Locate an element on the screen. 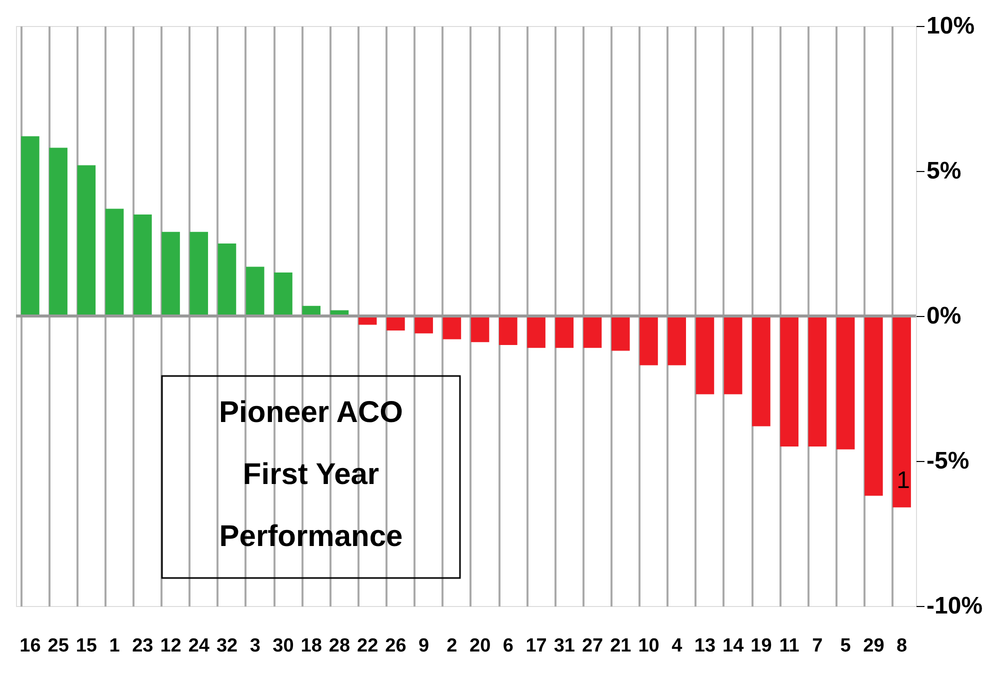 The height and width of the screenshot is (688, 986). y-tick-label: -5% is located at coordinates (948, 461).